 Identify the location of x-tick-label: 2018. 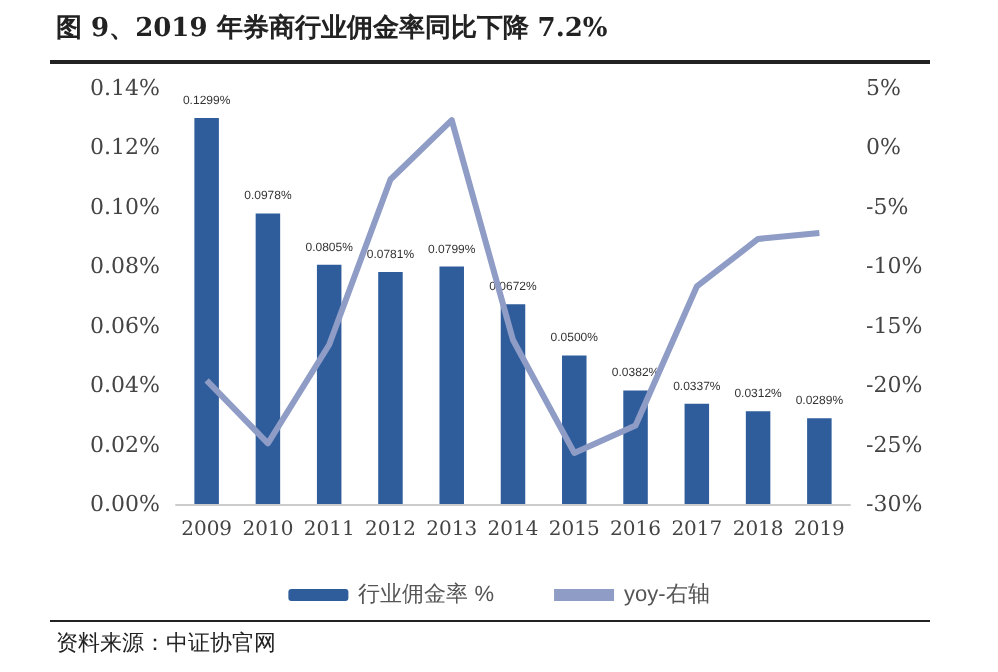
(758, 530).